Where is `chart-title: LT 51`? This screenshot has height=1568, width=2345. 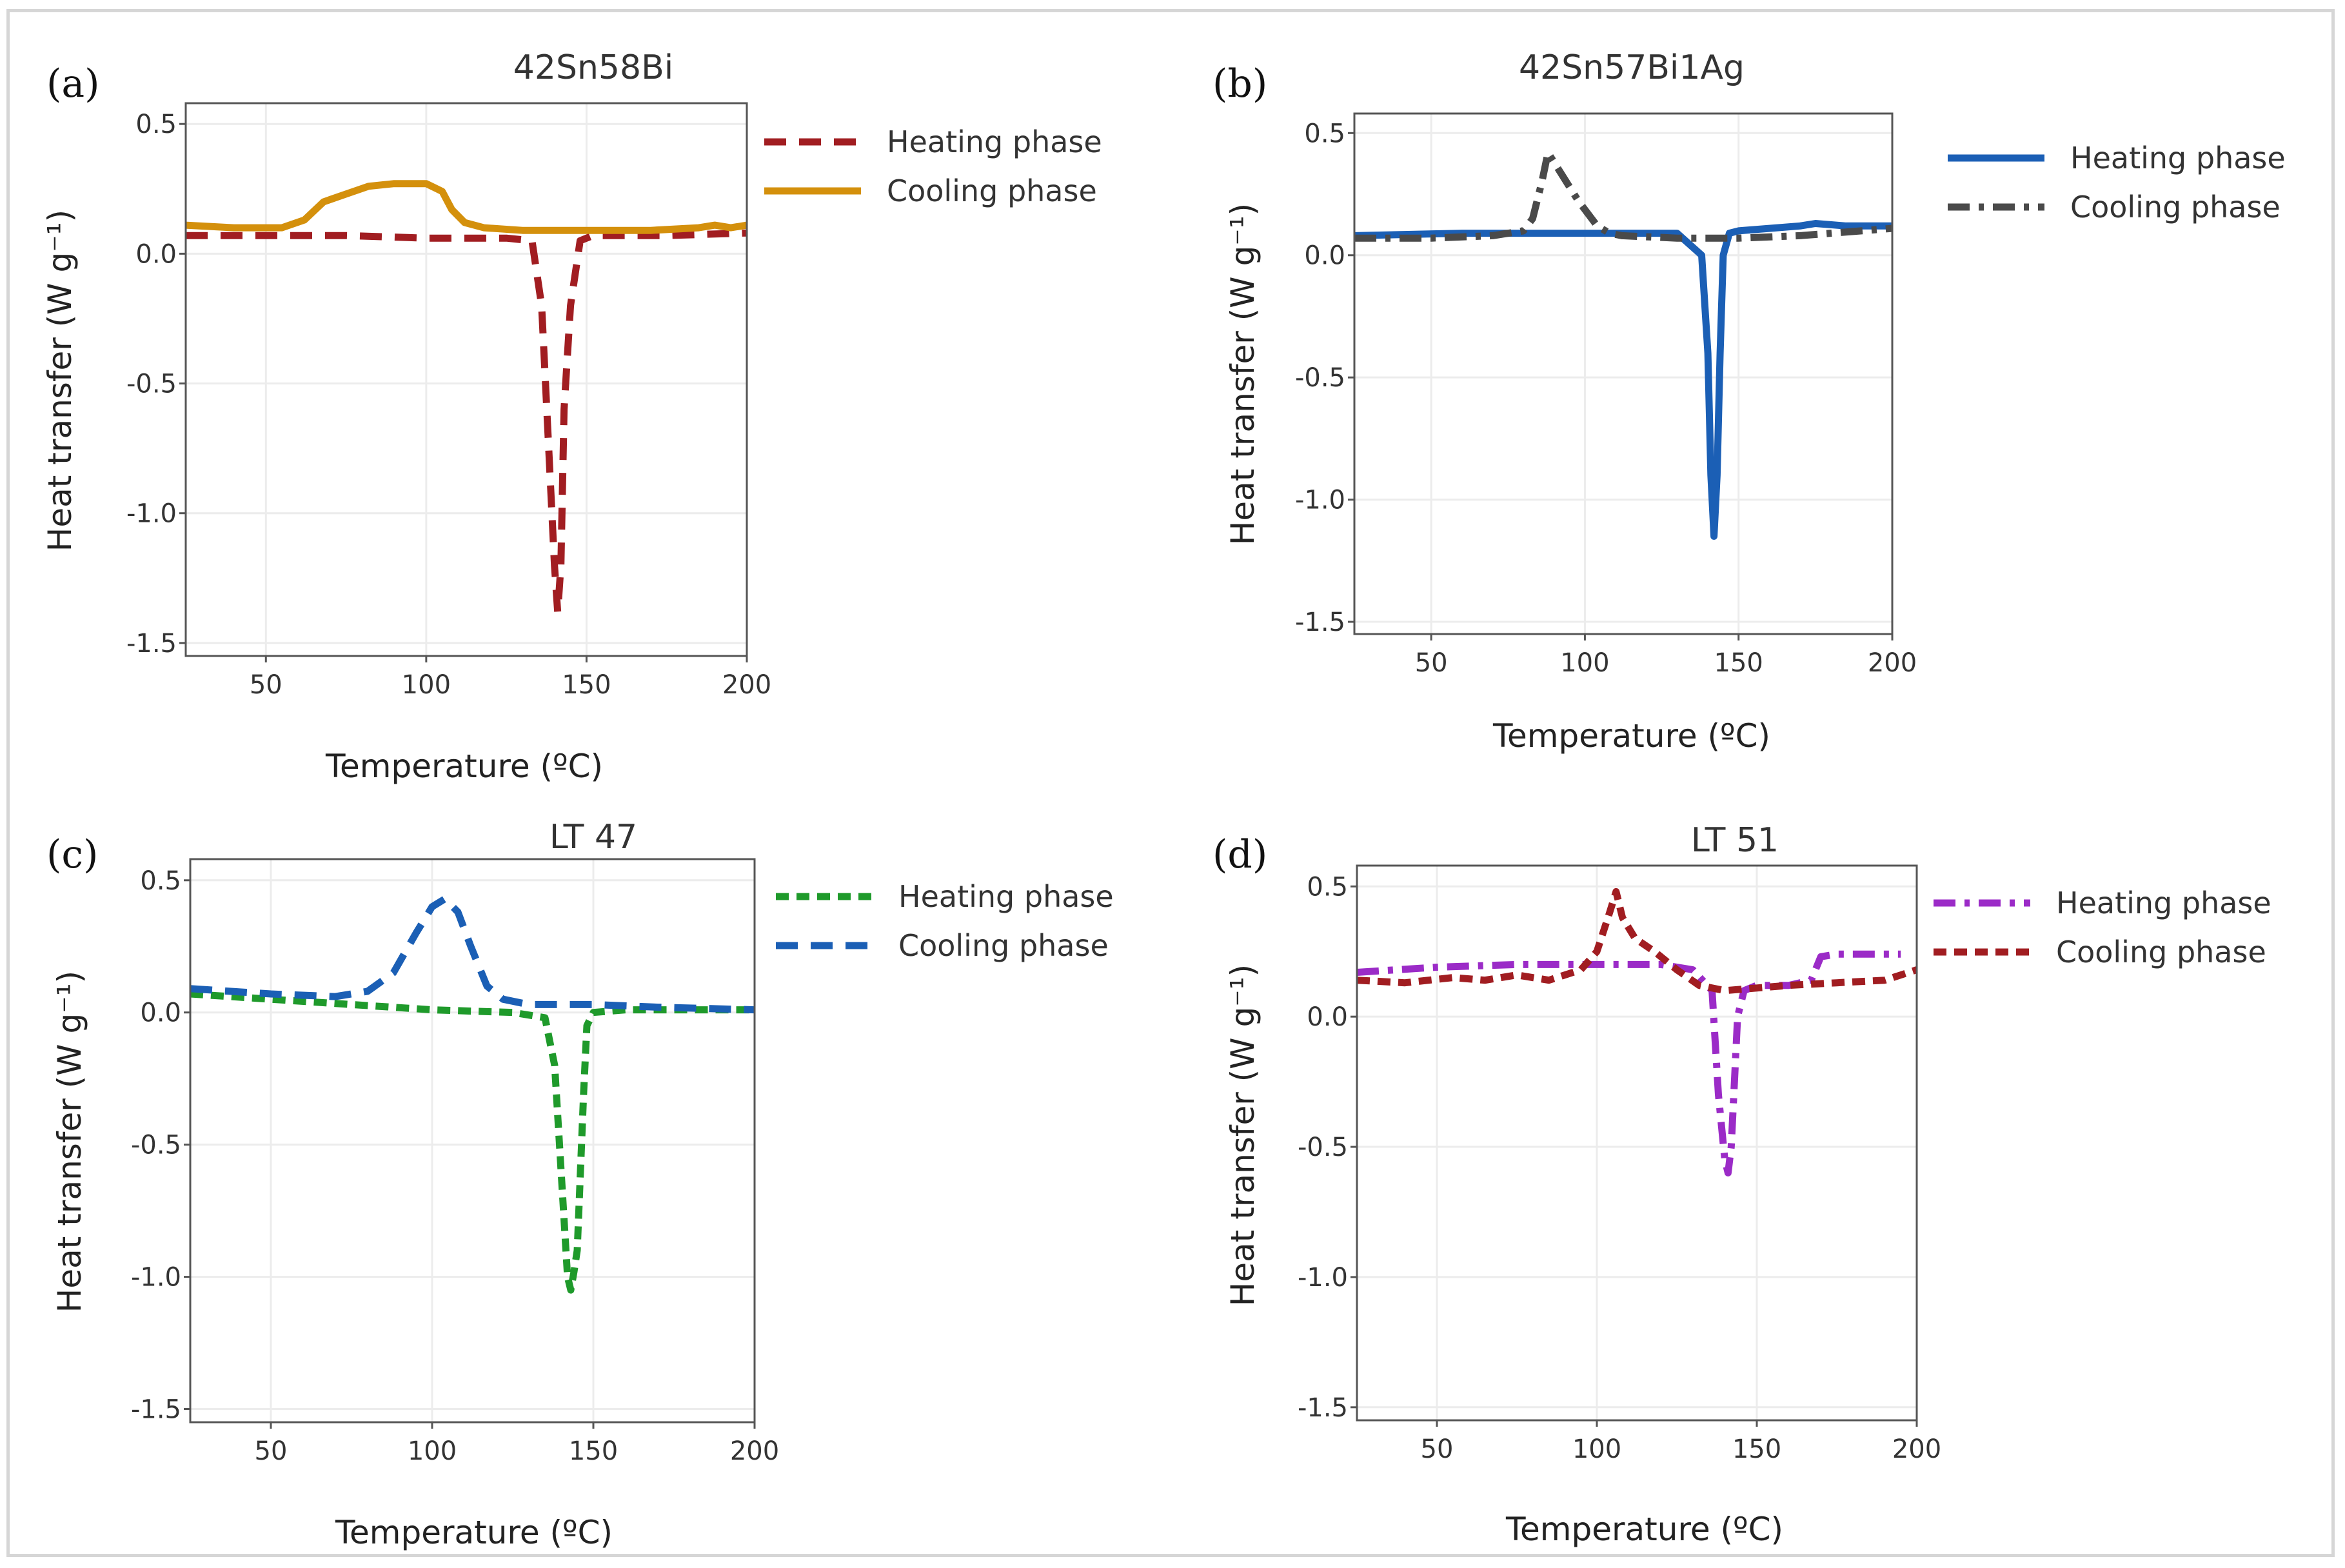
chart-title: LT 51 is located at coordinates (1735, 841).